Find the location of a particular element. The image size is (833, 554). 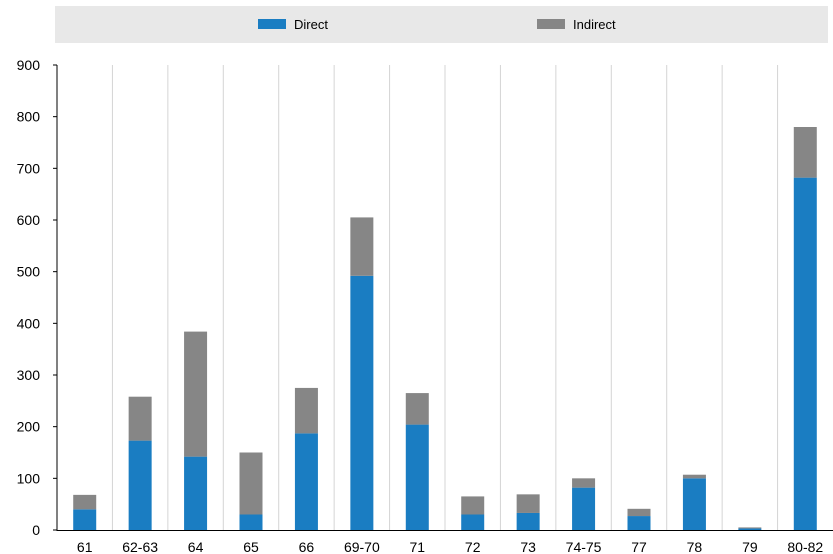

y-tick-label: 100 is located at coordinates (29, 478).